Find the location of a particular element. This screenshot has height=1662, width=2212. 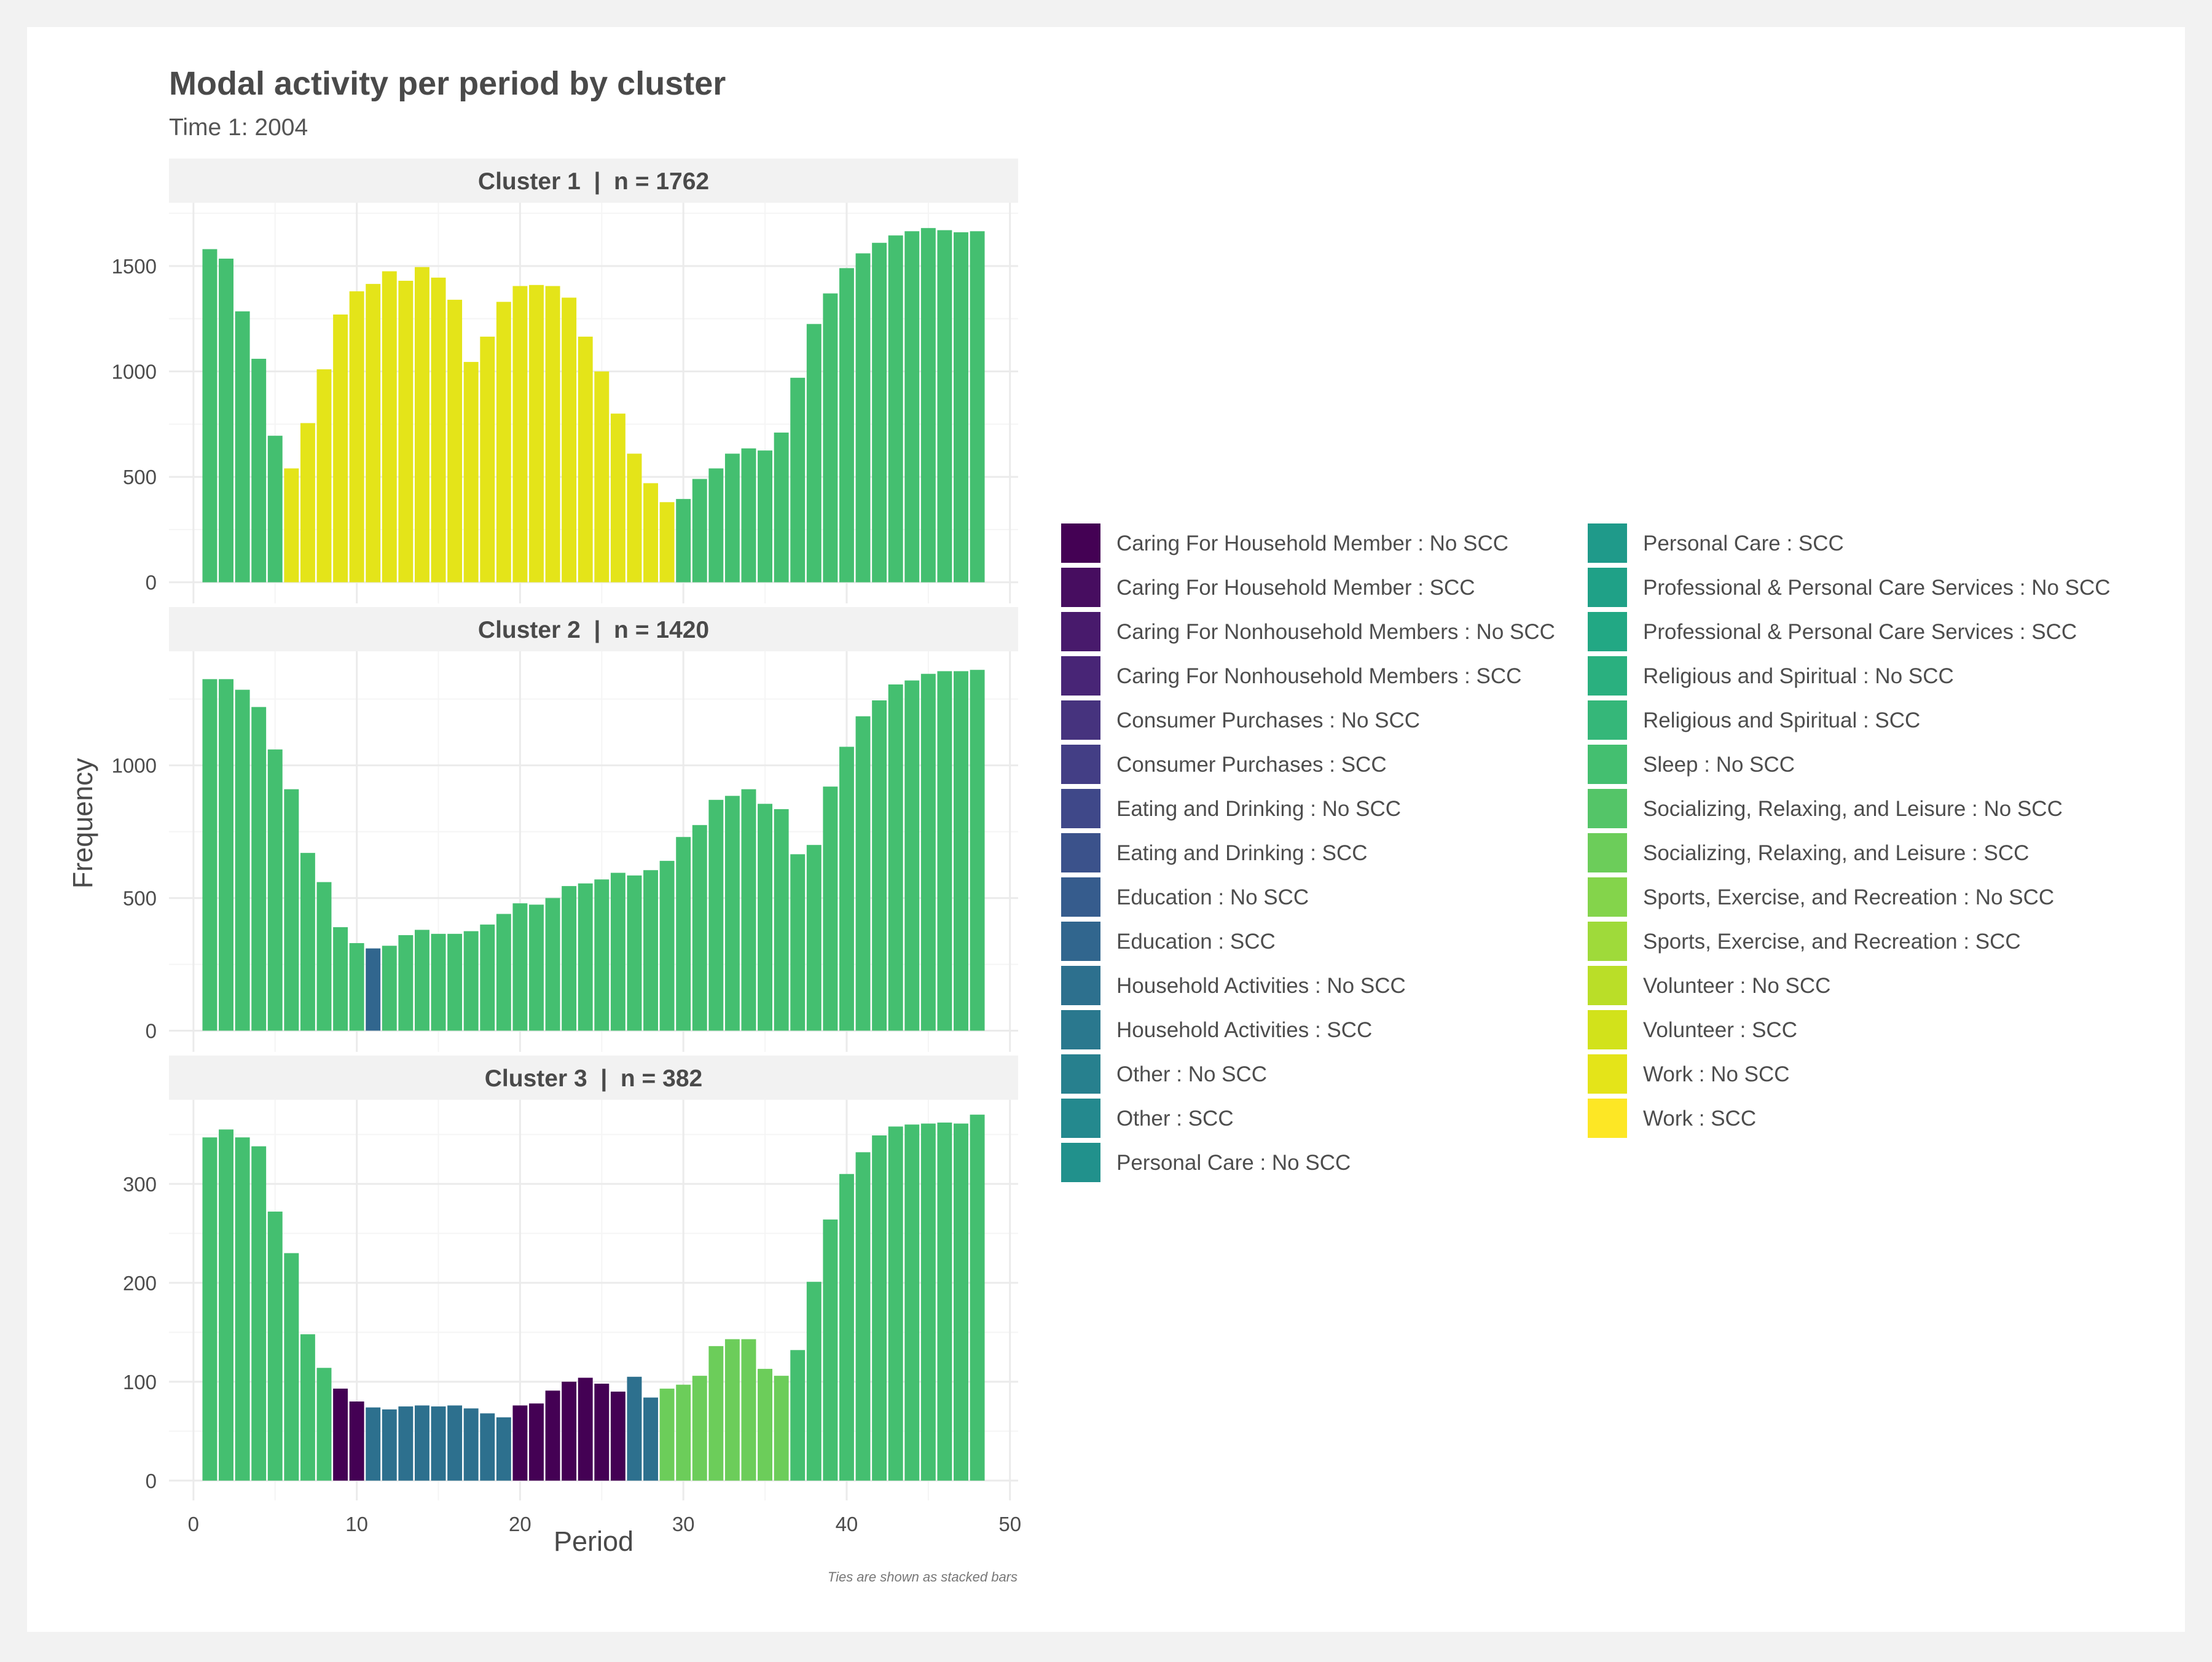

legend-item: Household Activities : SCC is located at coordinates (1216, 1029).